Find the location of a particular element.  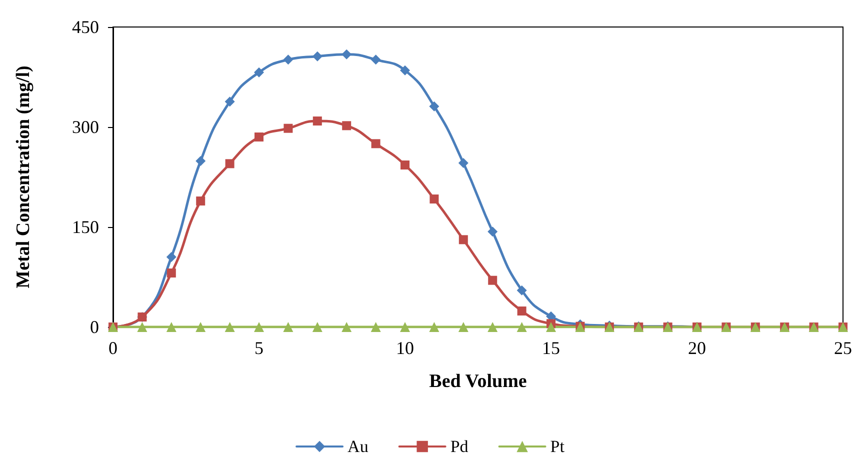

legend-label: Au is located at coordinates (358, 446).